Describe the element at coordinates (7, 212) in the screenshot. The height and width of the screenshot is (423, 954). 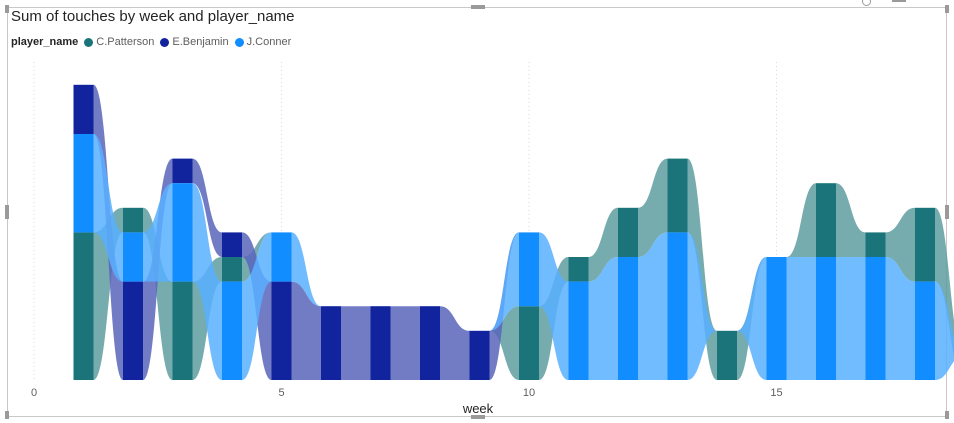
I see `resize-handle-left` at that location.